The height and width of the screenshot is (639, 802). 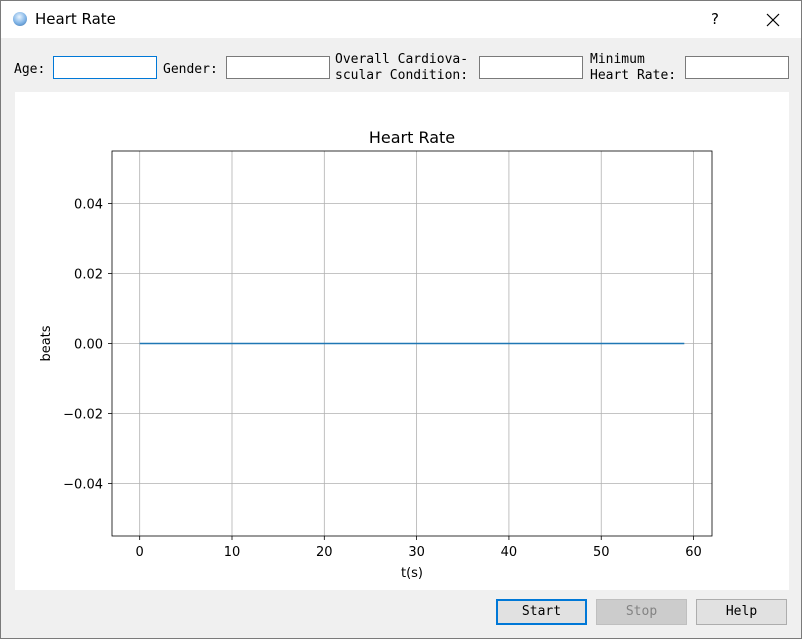 What do you see at coordinates (278, 67) in the screenshot?
I see `gender-input` at bounding box center [278, 67].